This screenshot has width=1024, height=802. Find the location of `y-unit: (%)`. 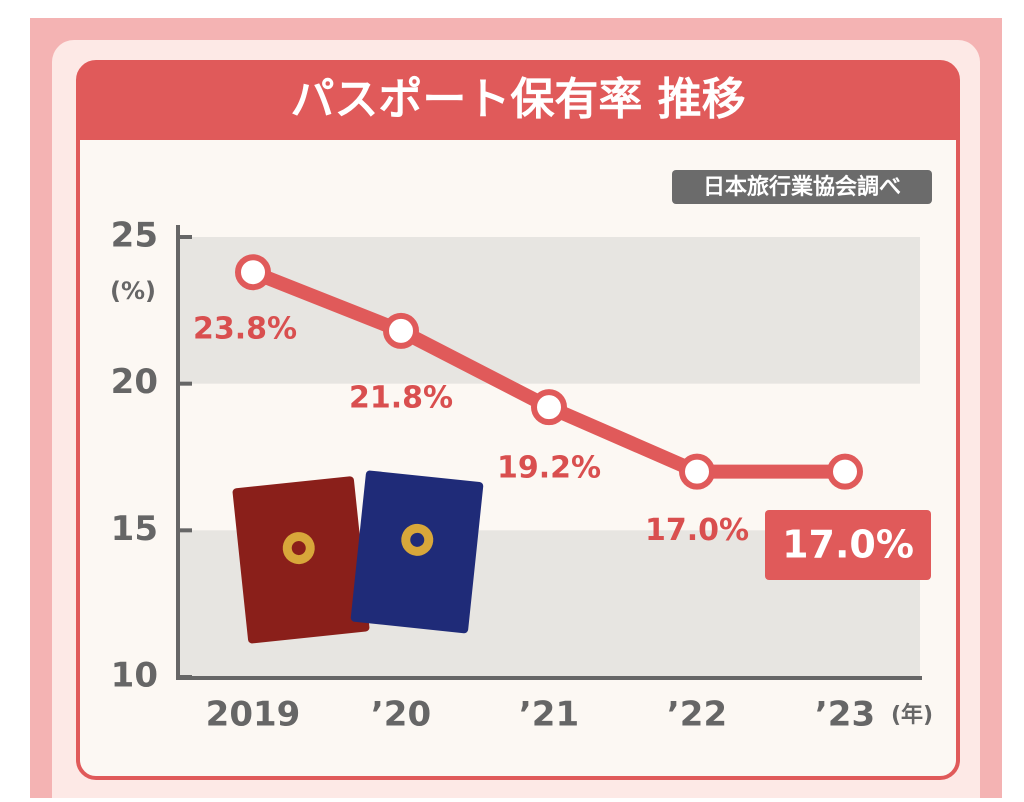

y-unit: (%) is located at coordinates (133, 291).